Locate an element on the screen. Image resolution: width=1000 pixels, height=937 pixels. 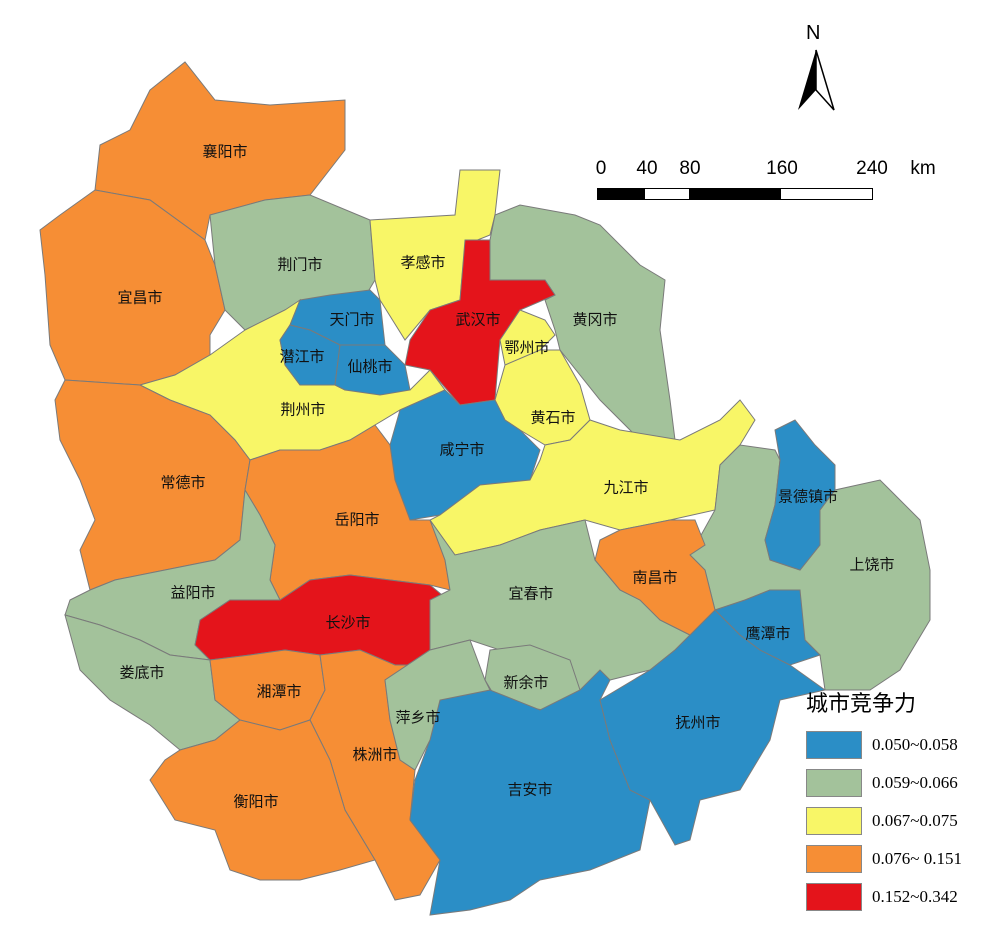
legend-item: 0.067~0.075 is located at coordinates (884, 821).